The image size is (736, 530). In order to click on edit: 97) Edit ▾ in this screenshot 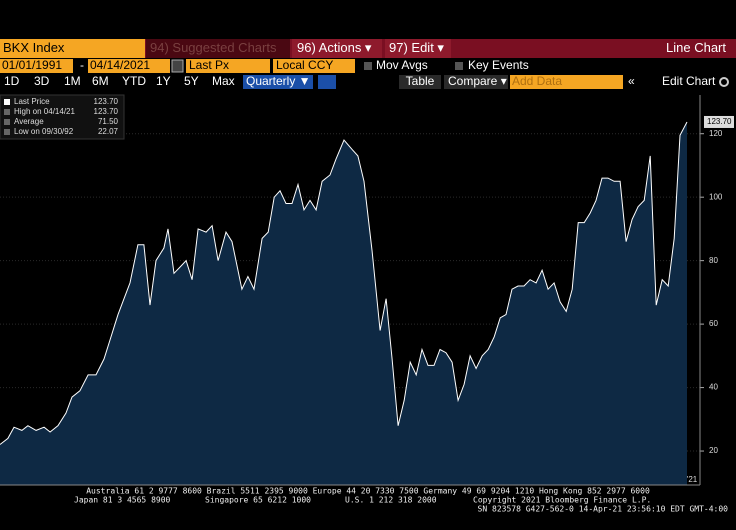, I will do `click(416, 47)`.